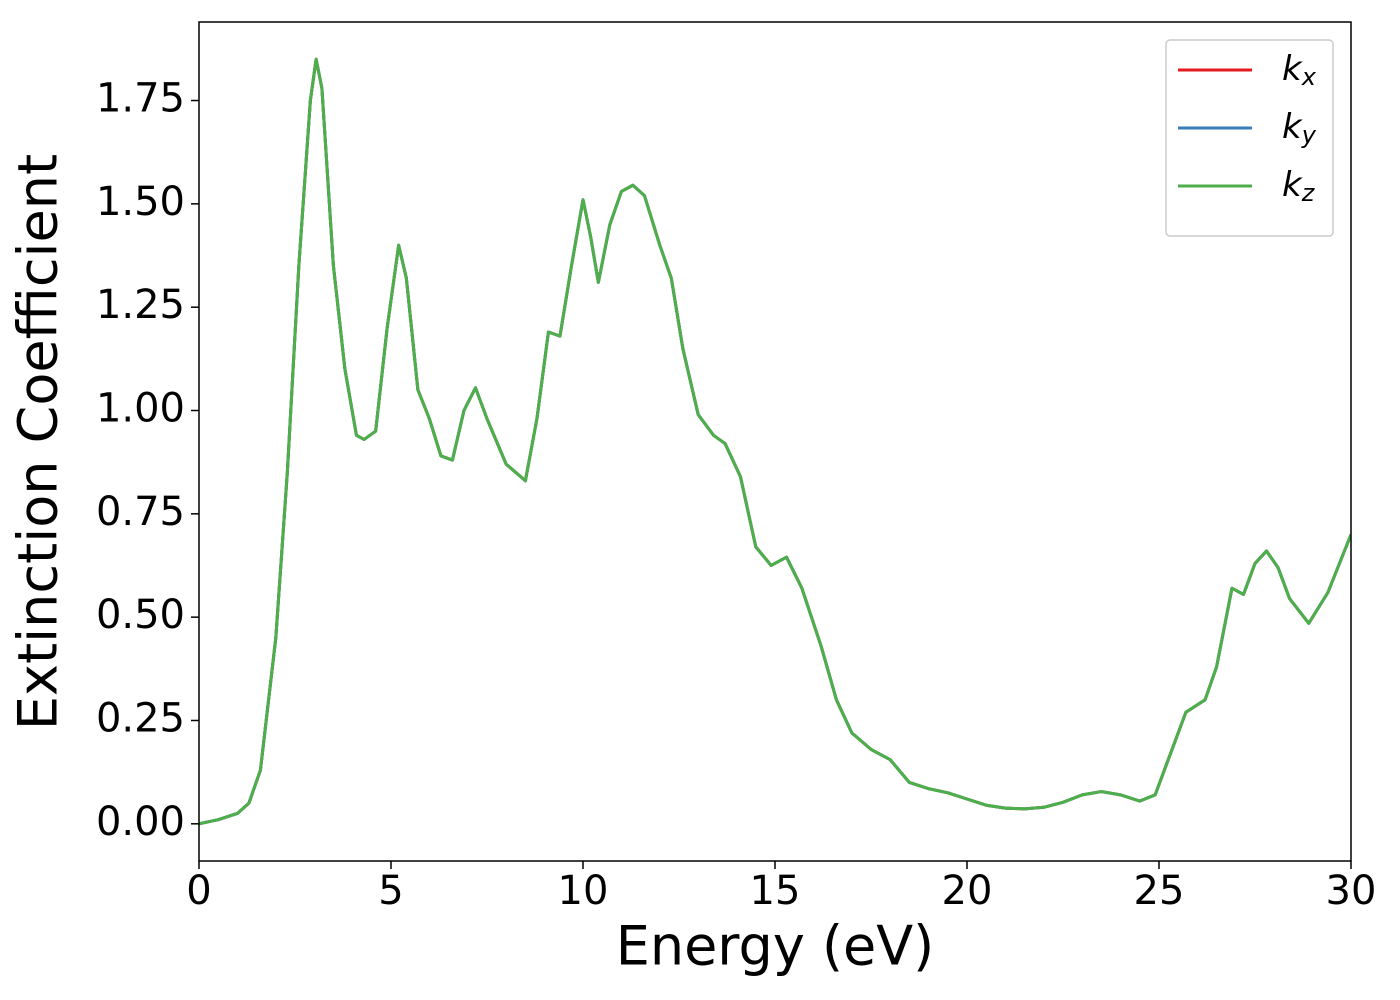 This screenshot has width=1400, height=1000. What do you see at coordinates (775, 946) in the screenshot?
I see `x-axis-label: Energy (eV)` at bounding box center [775, 946].